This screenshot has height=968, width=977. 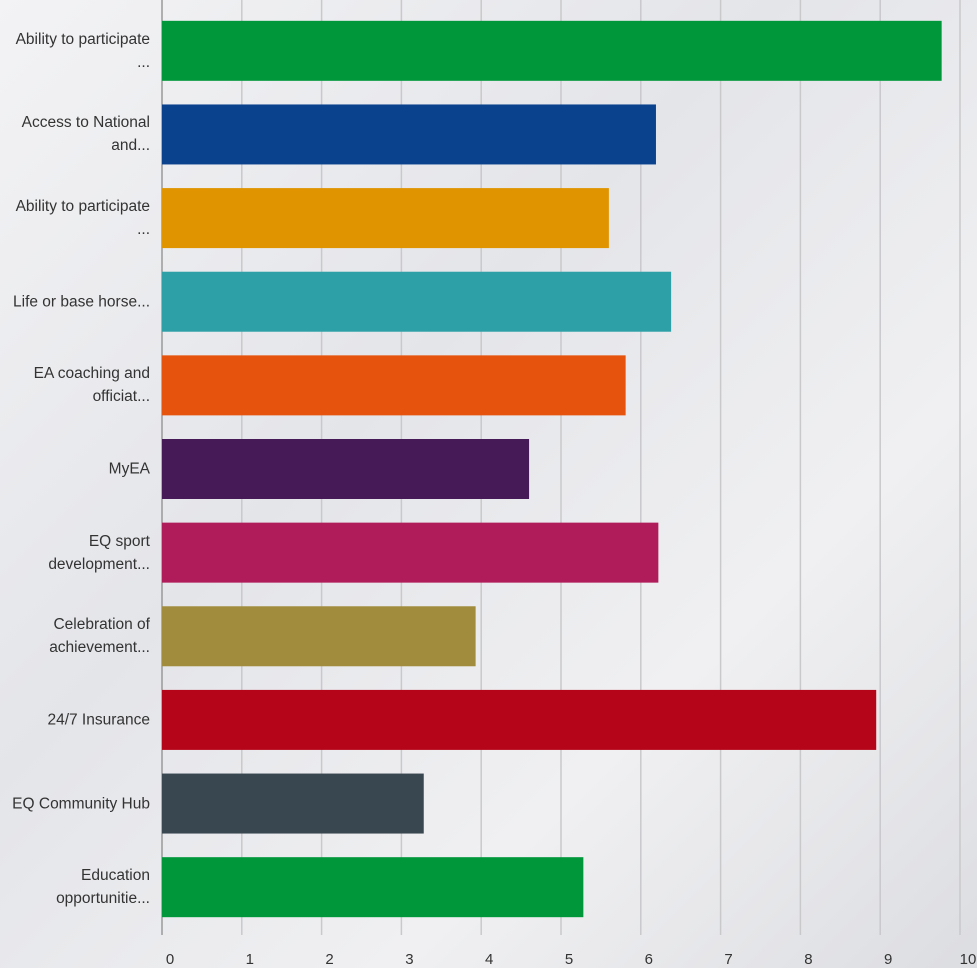 What do you see at coordinates (569, 959) in the screenshot?
I see `x-tick-label: 5` at bounding box center [569, 959].